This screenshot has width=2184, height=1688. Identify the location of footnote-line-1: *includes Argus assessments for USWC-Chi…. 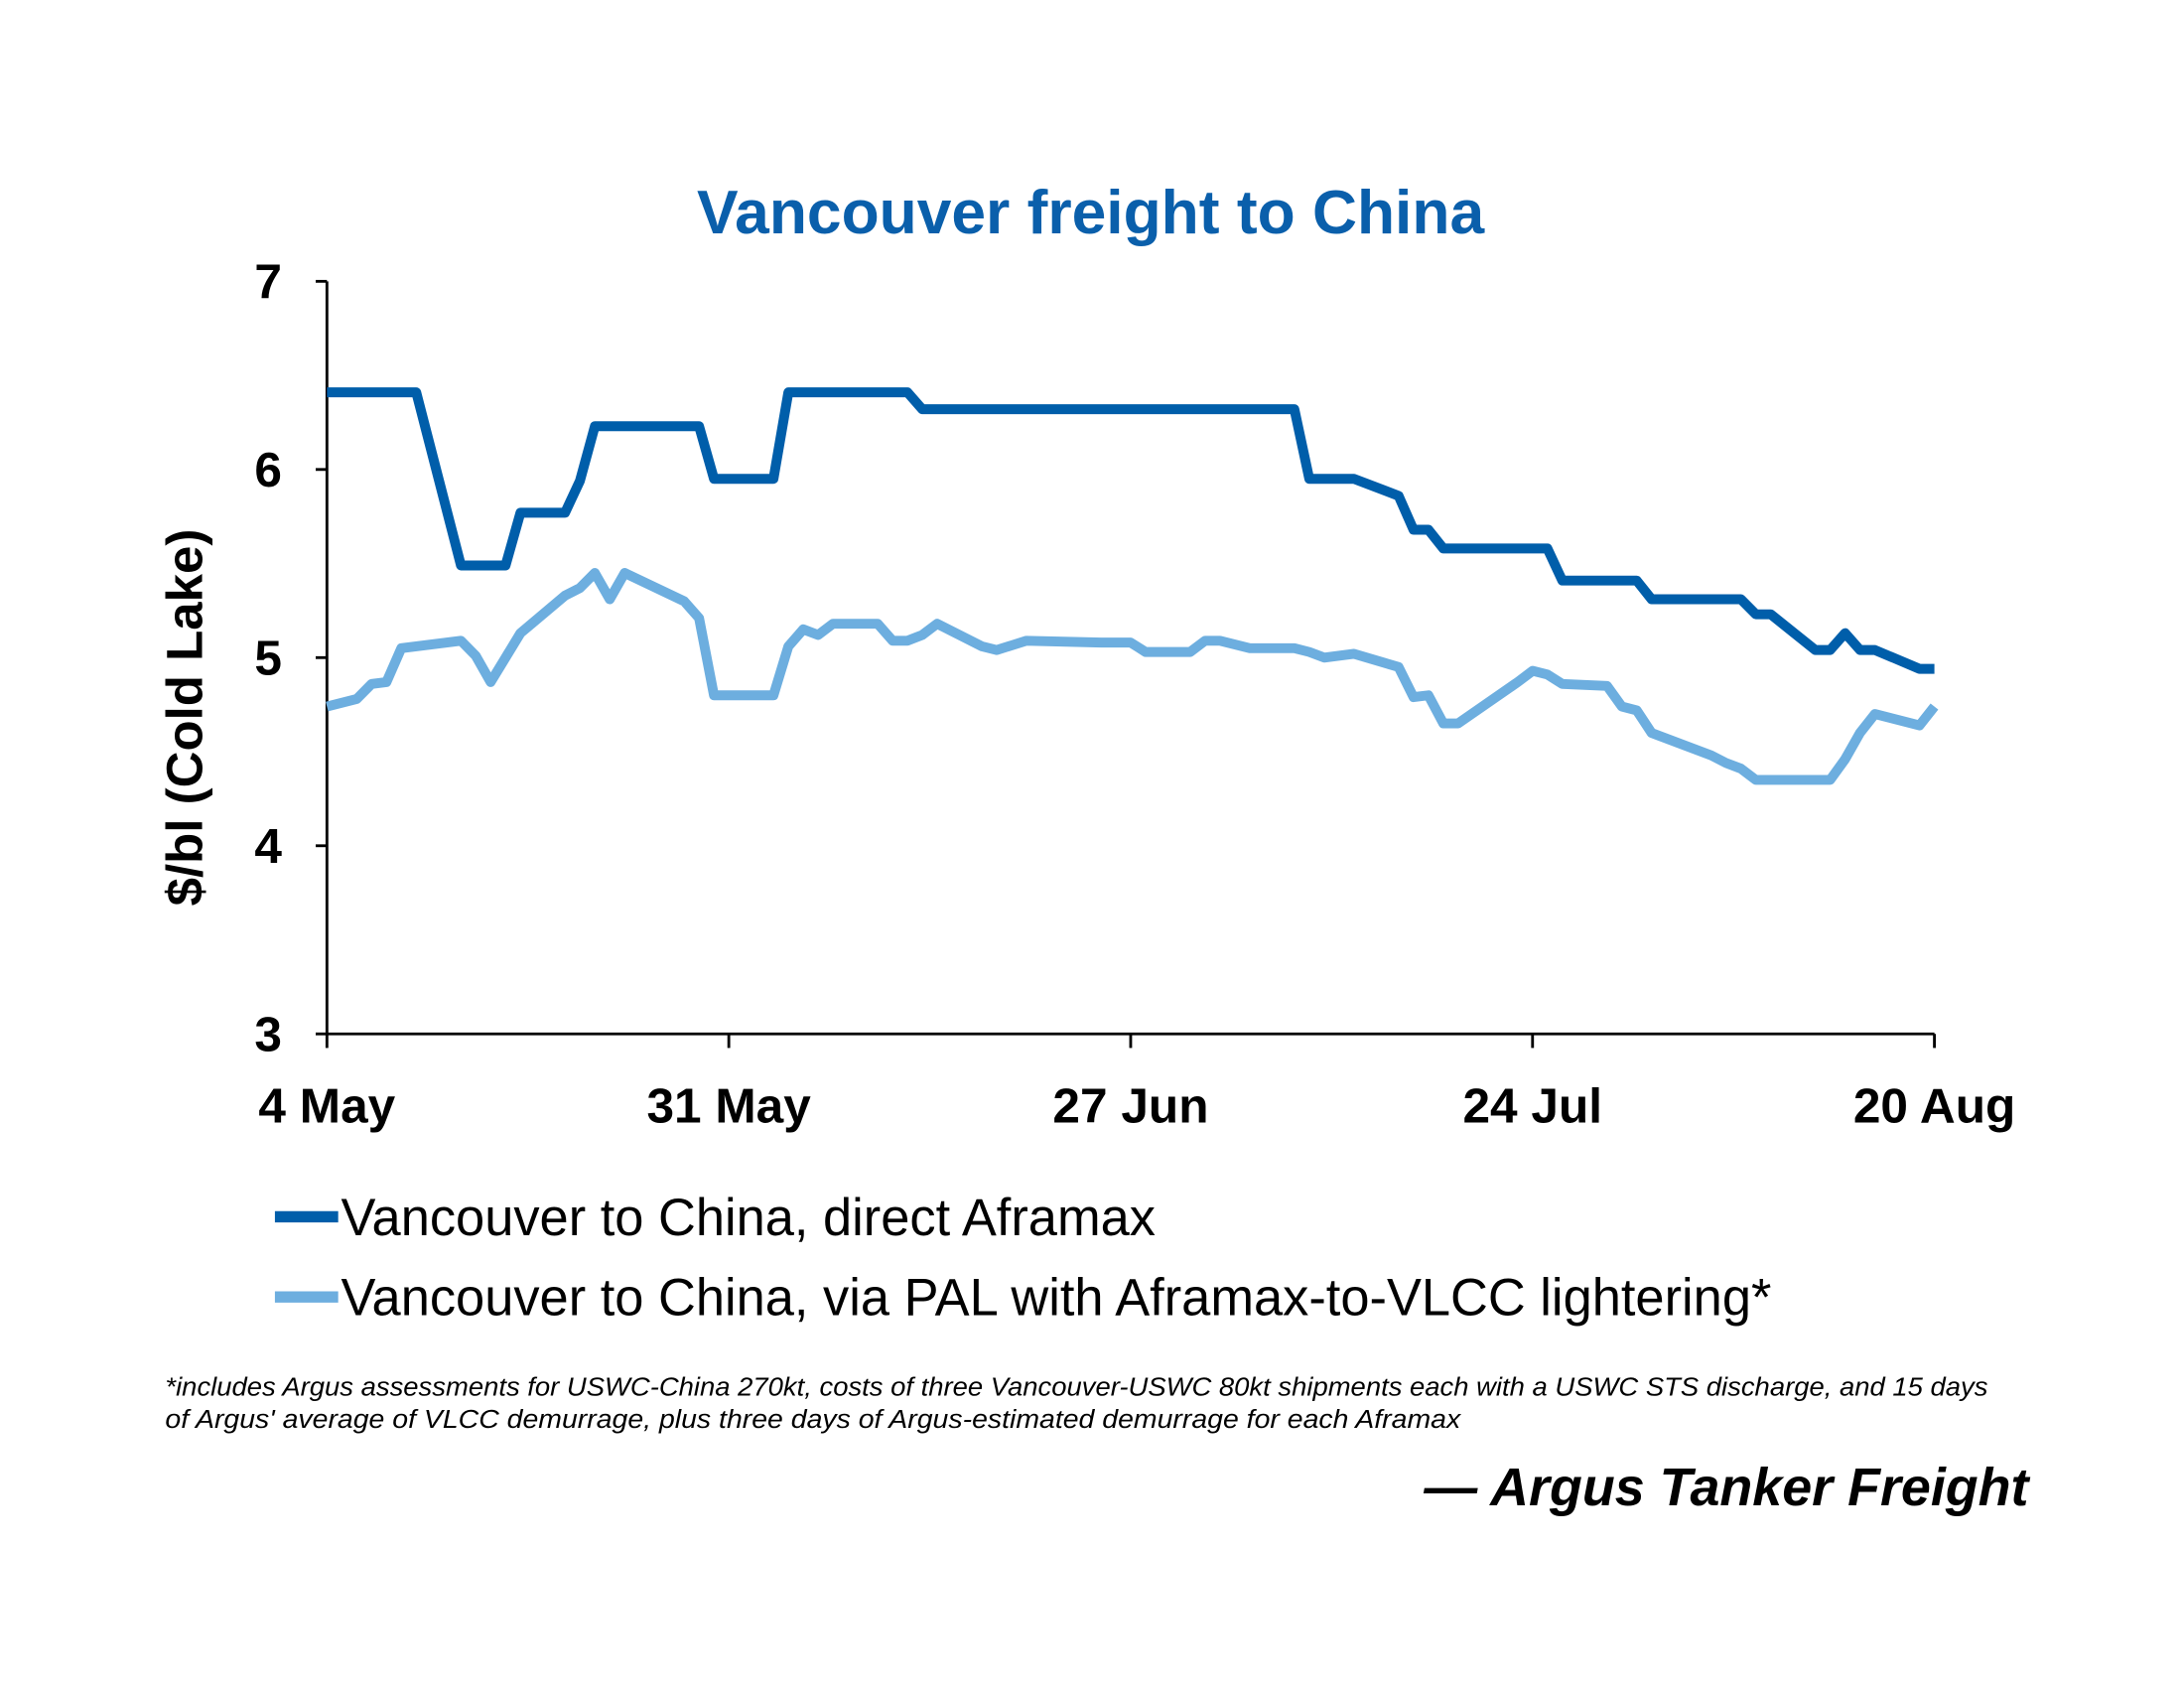
(1076, 1387).